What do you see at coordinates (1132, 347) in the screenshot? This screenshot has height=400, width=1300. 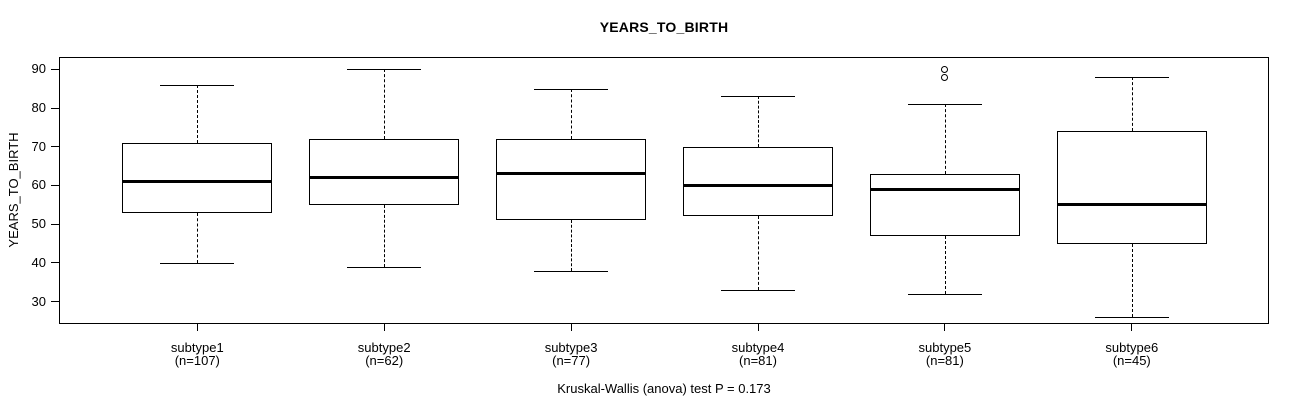 I see `x-category-name: subtype6` at bounding box center [1132, 347].